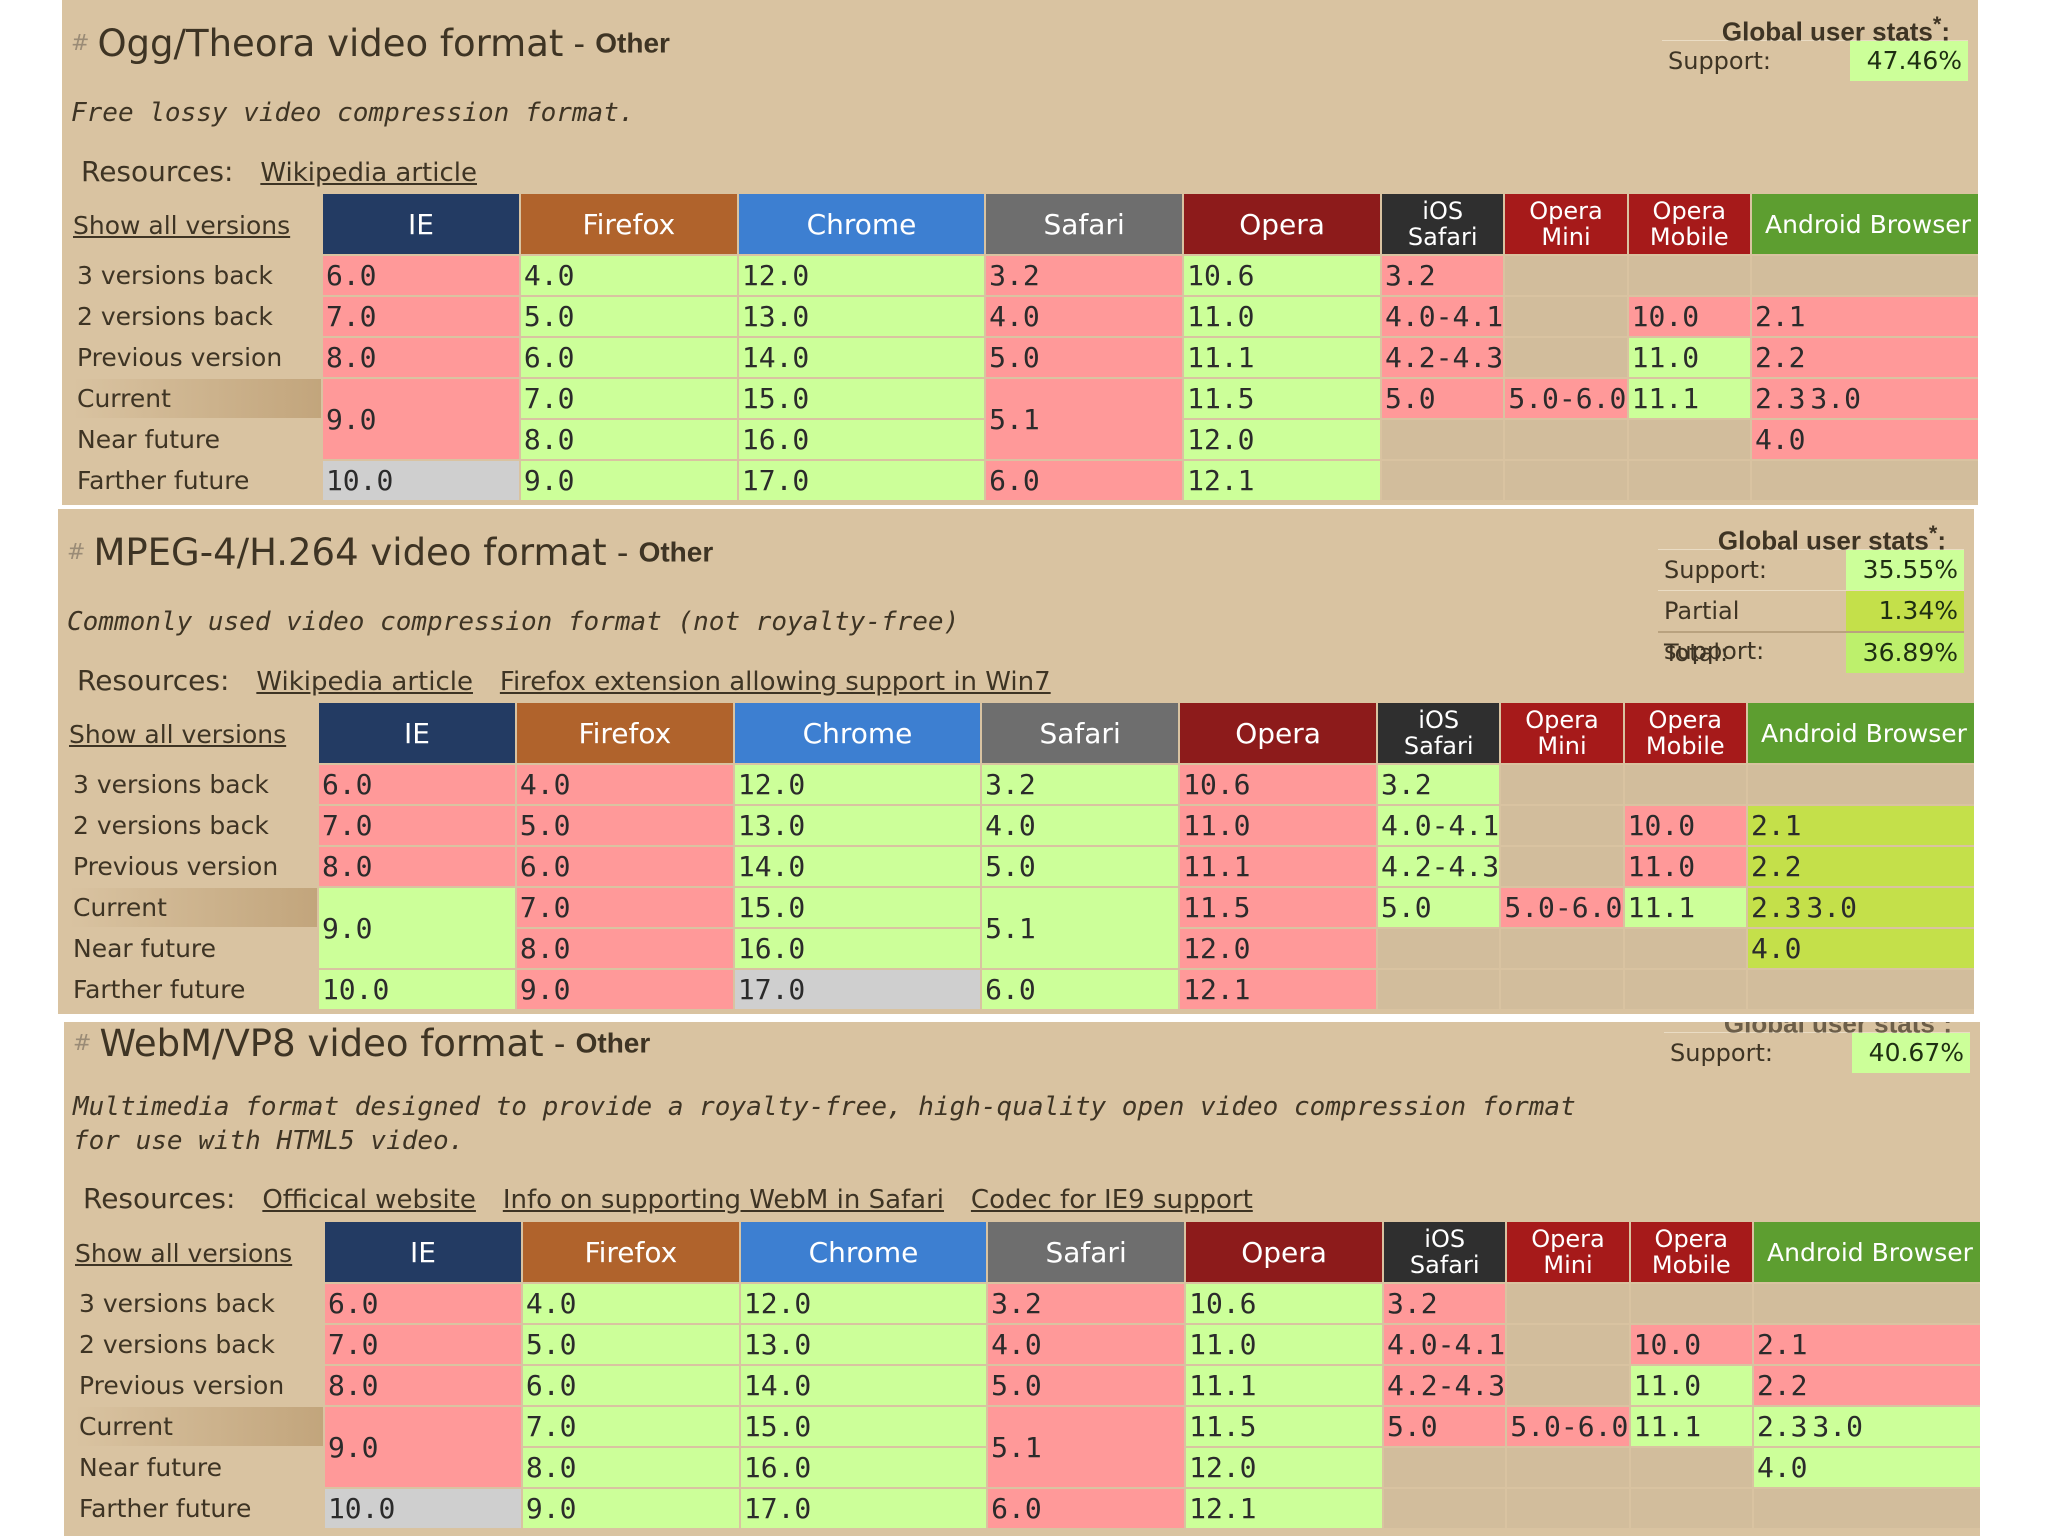 The height and width of the screenshot is (1536, 2048). I want to click on resources: Resources: Wikipedia article, so click(279, 171).